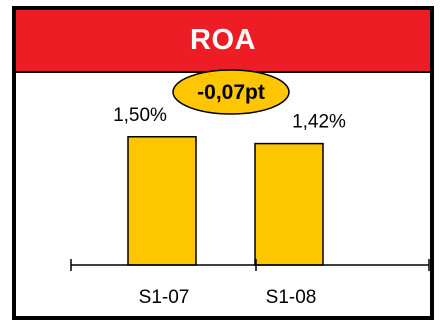  What do you see at coordinates (319, 122) in the screenshot?
I see `value-label-S1-08: 1,42%` at bounding box center [319, 122].